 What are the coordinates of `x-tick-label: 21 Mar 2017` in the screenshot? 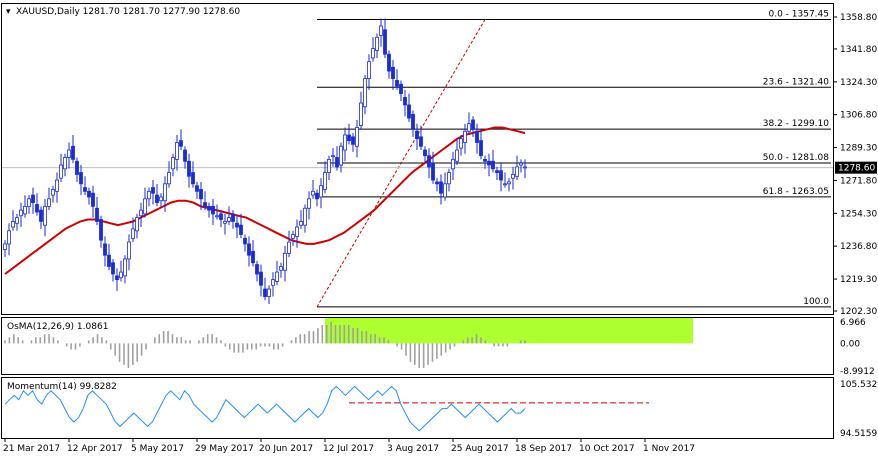 It's located at (31, 449).